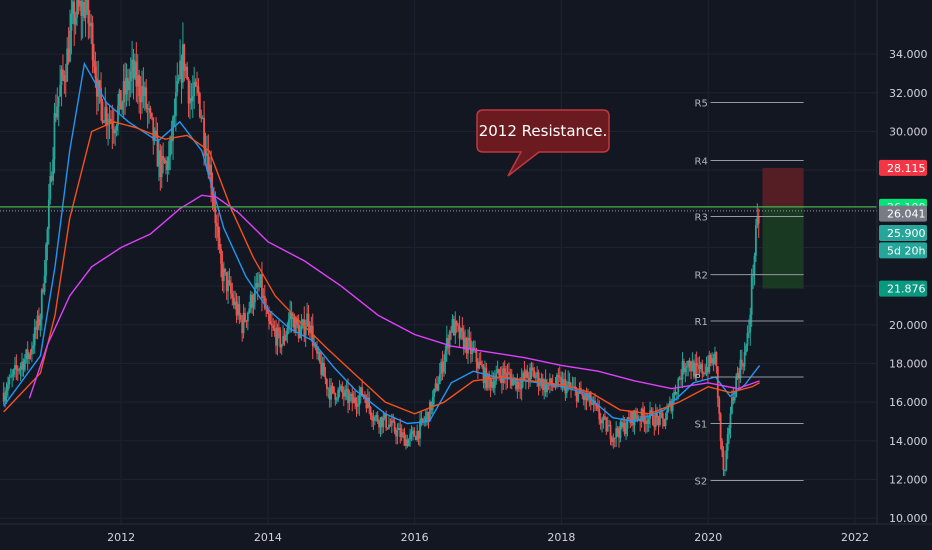 The width and height of the screenshot is (932, 550). What do you see at coordinates (488, 537) in the screenshot?
I see `time-axis: 2012 2014 2016 2018 2020 2022` at bounding box center [488, 537].